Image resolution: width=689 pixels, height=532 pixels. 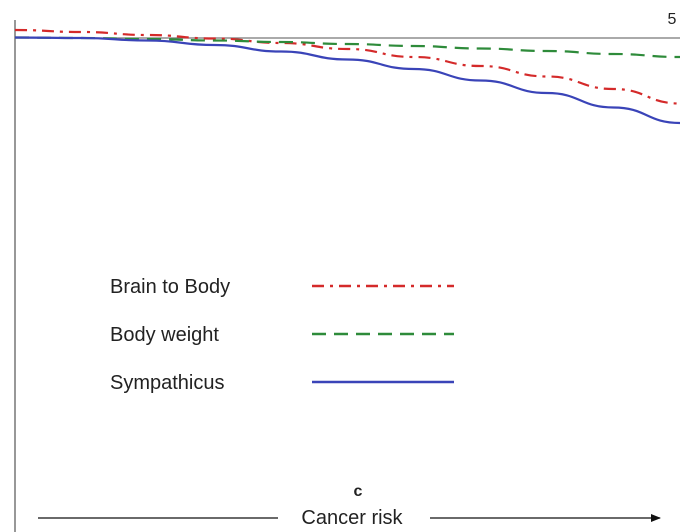 What do you see at coordinates (282, 335) in the screenshot?
I see `legend: Brain to Body Body weight Sympathicus` at bounding box center [282, 335].